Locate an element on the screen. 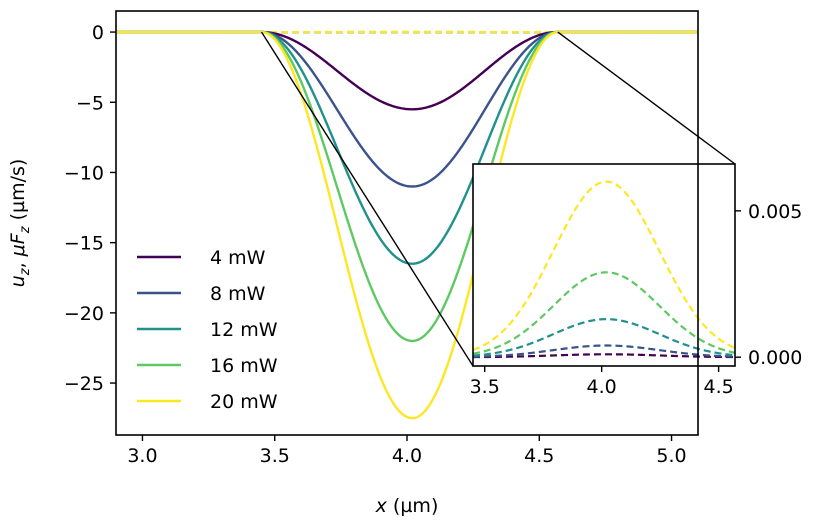 The height and width of the screenshot is (526, 830). x-tick-label: 4.0 is located at coordinates (407, 456).